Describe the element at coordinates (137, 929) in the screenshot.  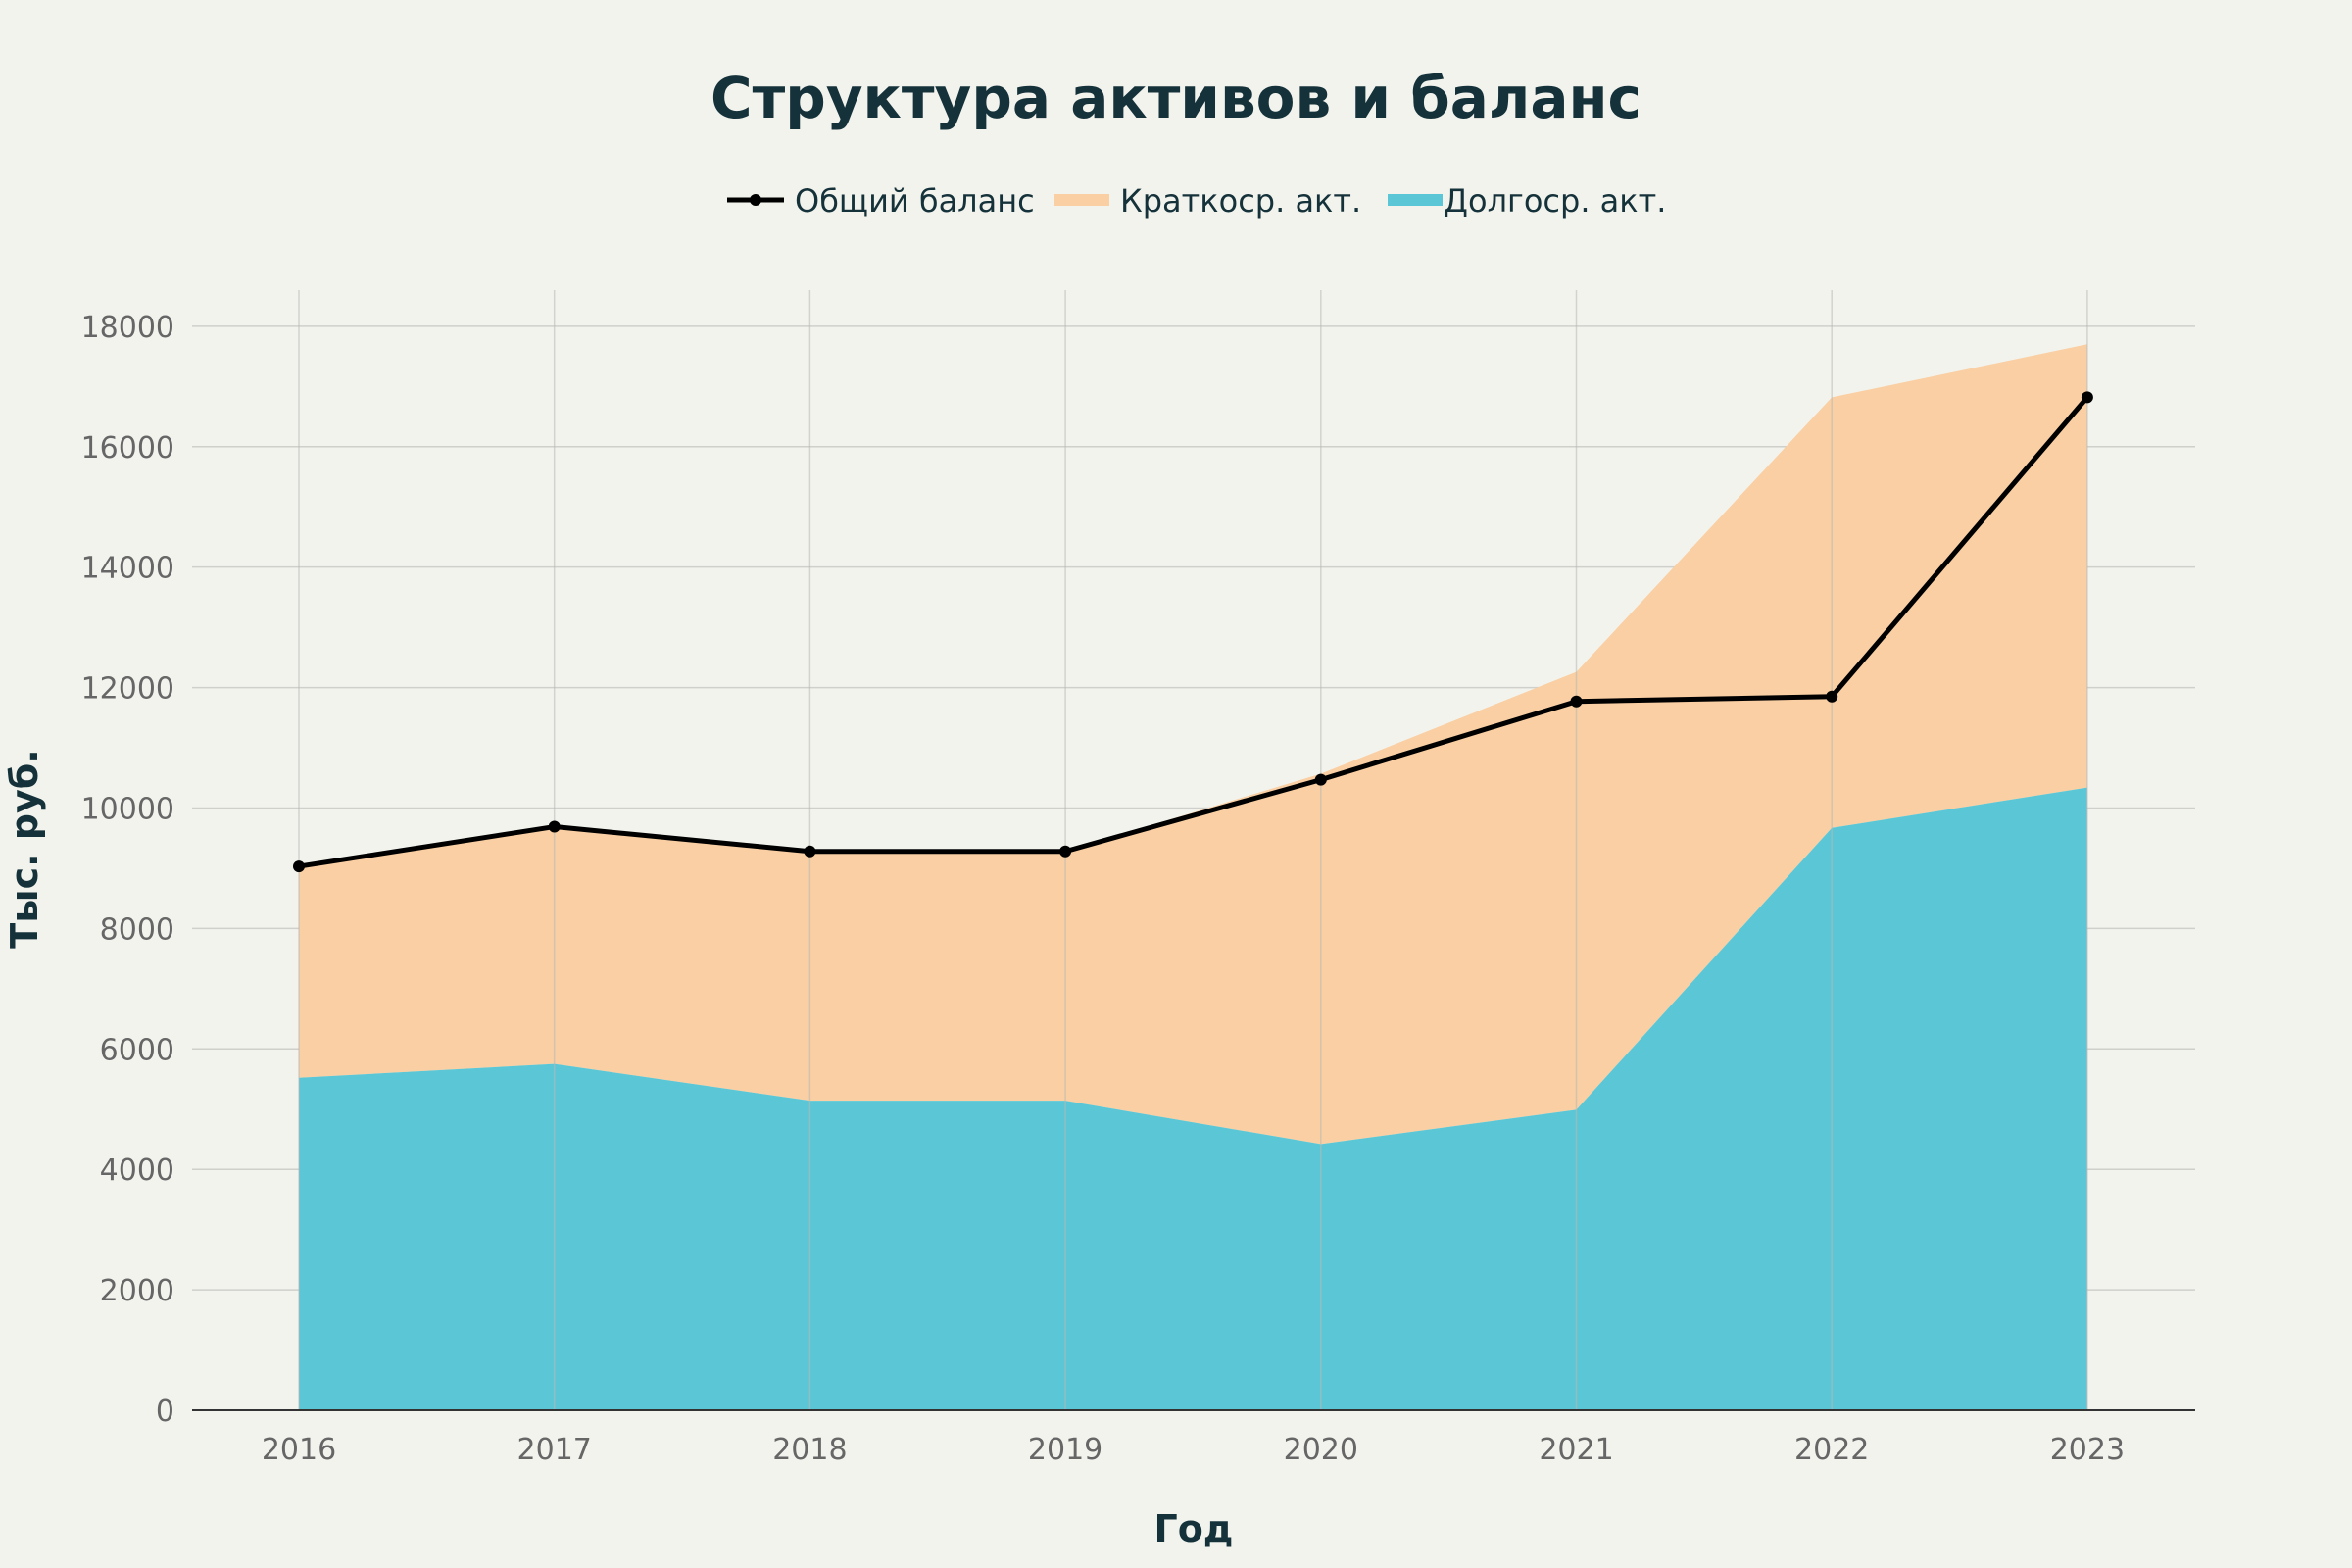
I see `y-tick-label: 8000` at that location.